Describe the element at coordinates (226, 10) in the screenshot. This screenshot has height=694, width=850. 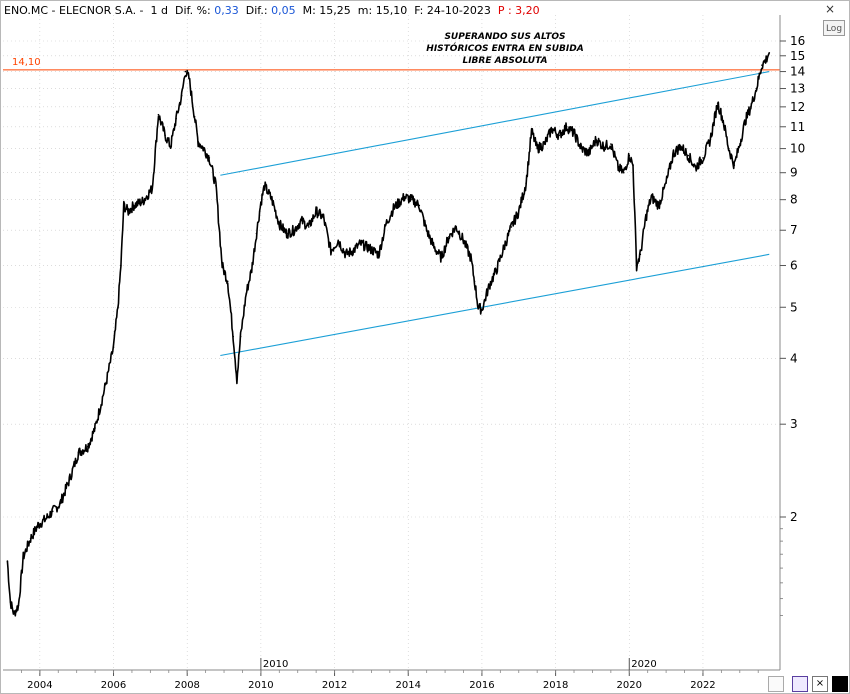
I see `diff-pct-value: 0,33` at that location.